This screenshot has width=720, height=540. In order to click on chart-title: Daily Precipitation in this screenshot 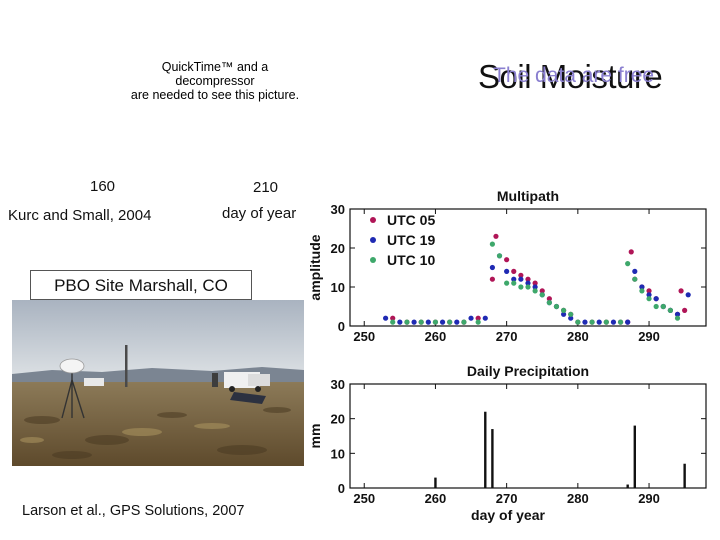, I will do `click(528, 371)`.